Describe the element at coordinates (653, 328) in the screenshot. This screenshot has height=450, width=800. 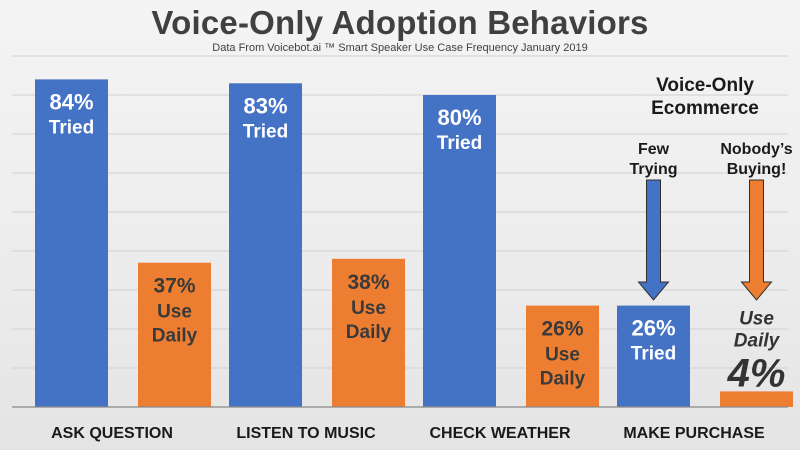
I see `data-label-tried-pct: 26%` at that location.